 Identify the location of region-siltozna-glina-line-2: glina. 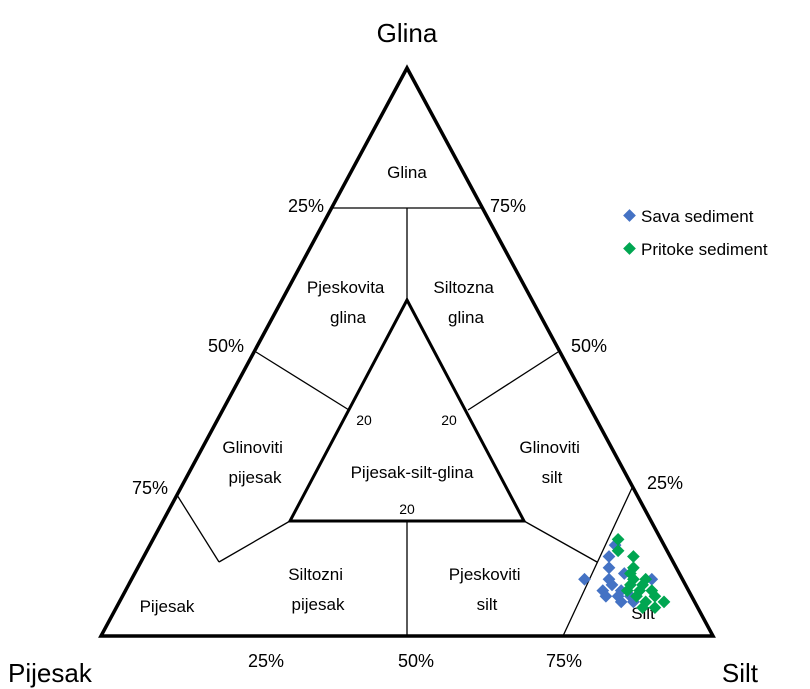
(466, 317).